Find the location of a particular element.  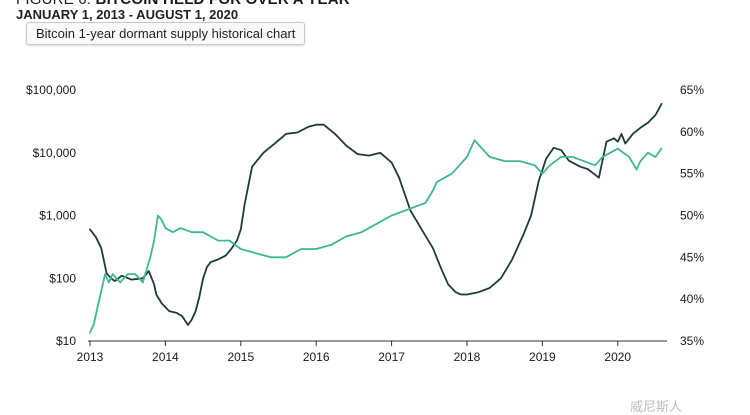

x-tick-label: 2013 is located at coordinates (90, 357).